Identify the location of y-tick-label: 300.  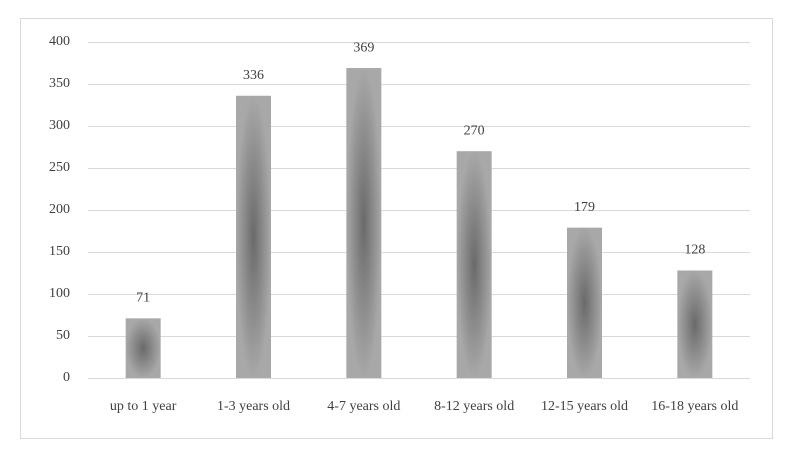
(59, 125).